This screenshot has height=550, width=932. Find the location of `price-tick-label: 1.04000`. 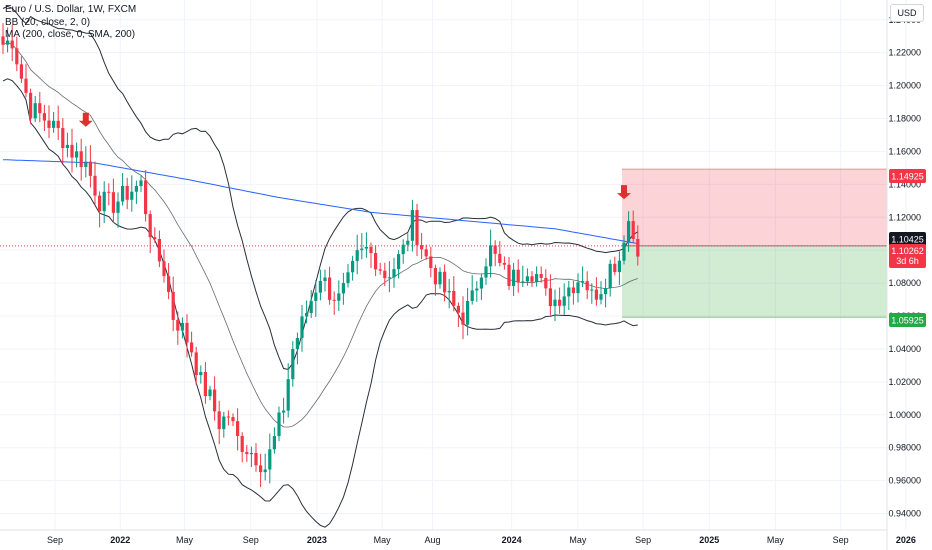

price-tick-label: 1.04000 is located at coordinates (904, 349).